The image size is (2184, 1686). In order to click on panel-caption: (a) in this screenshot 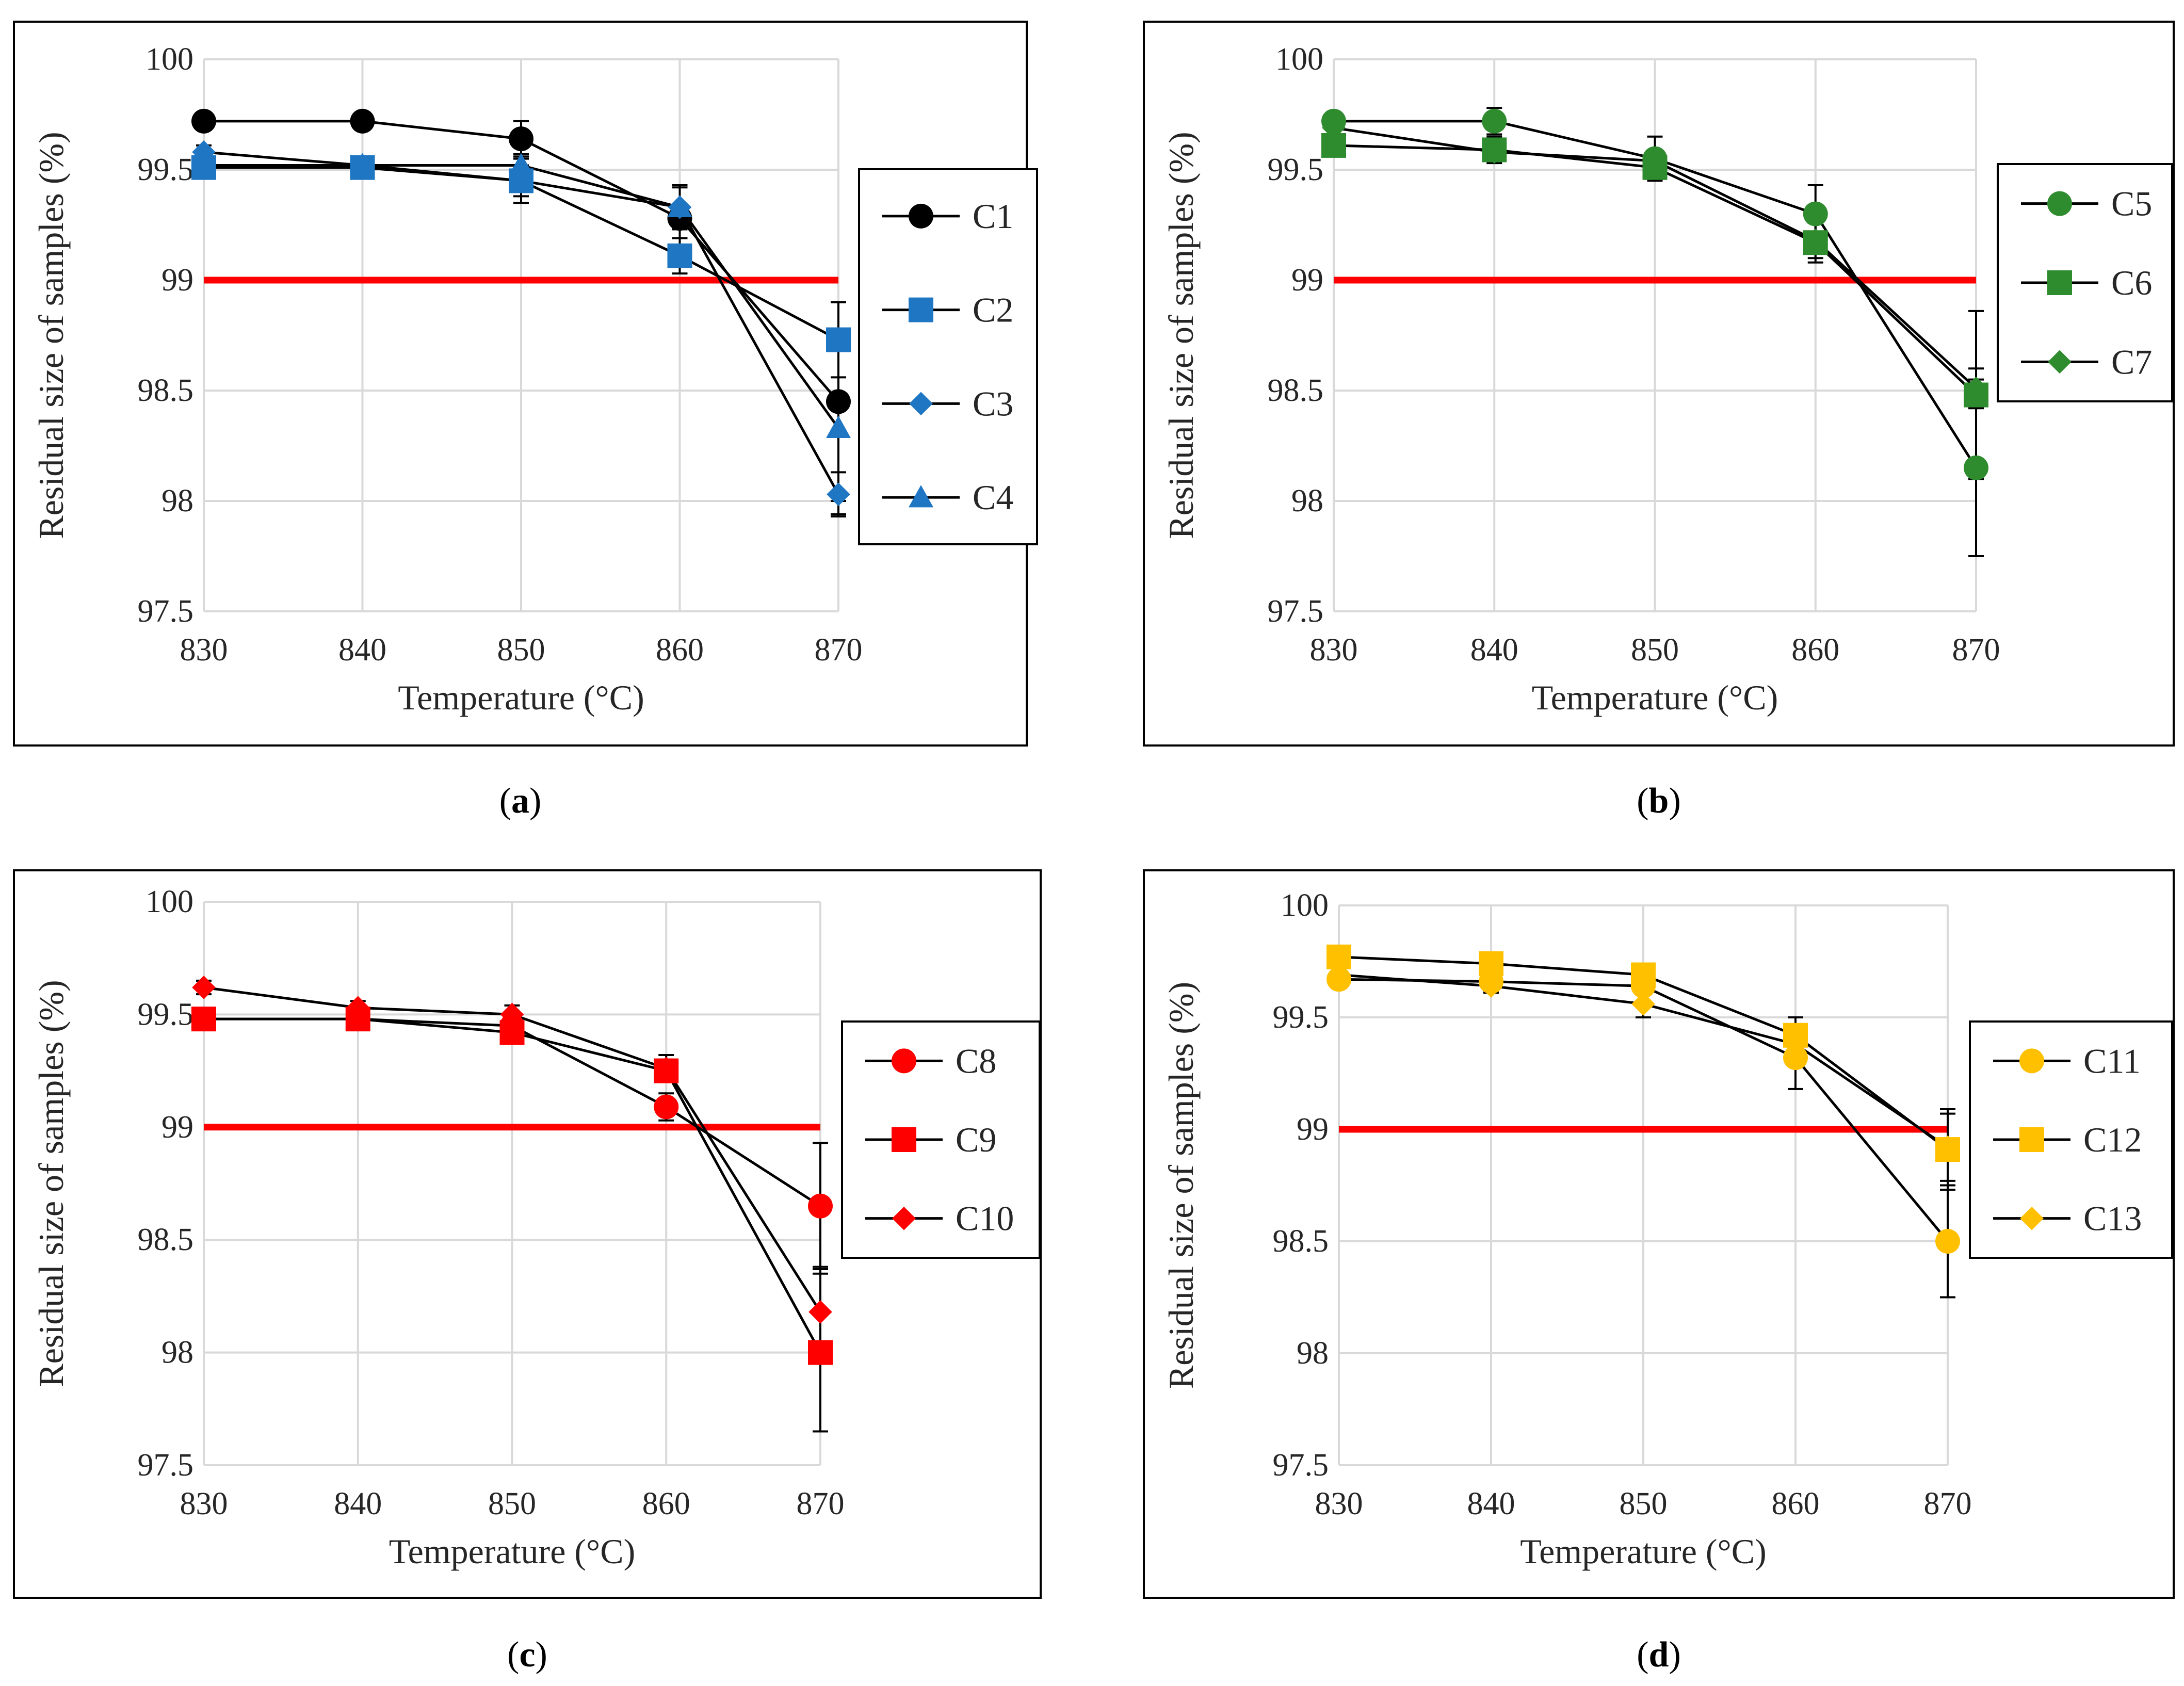, I will do `click(520, 801)`.